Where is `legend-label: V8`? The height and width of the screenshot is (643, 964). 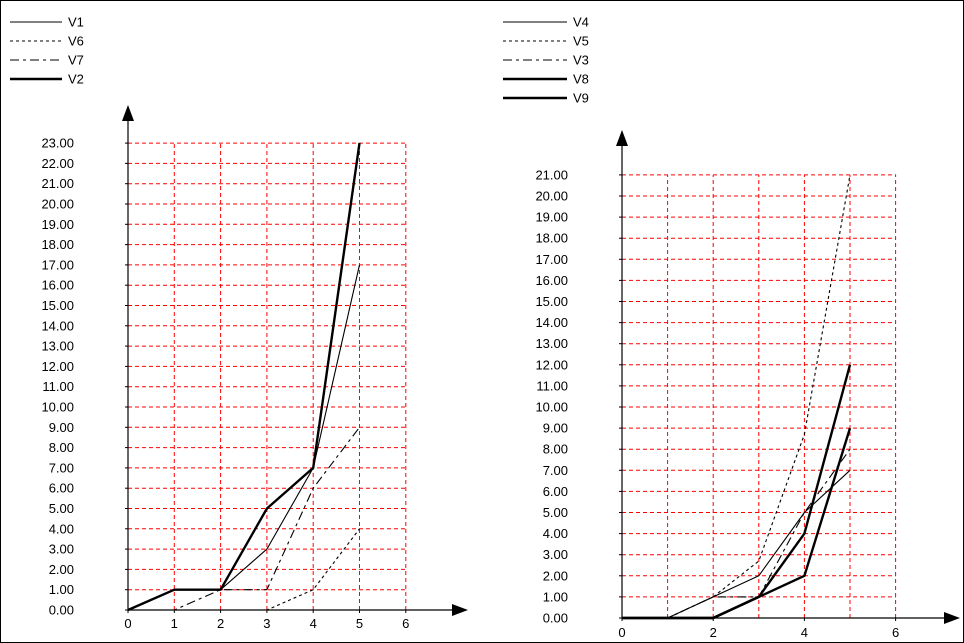 legend-label: V8 is located at coordinates (581, 79).